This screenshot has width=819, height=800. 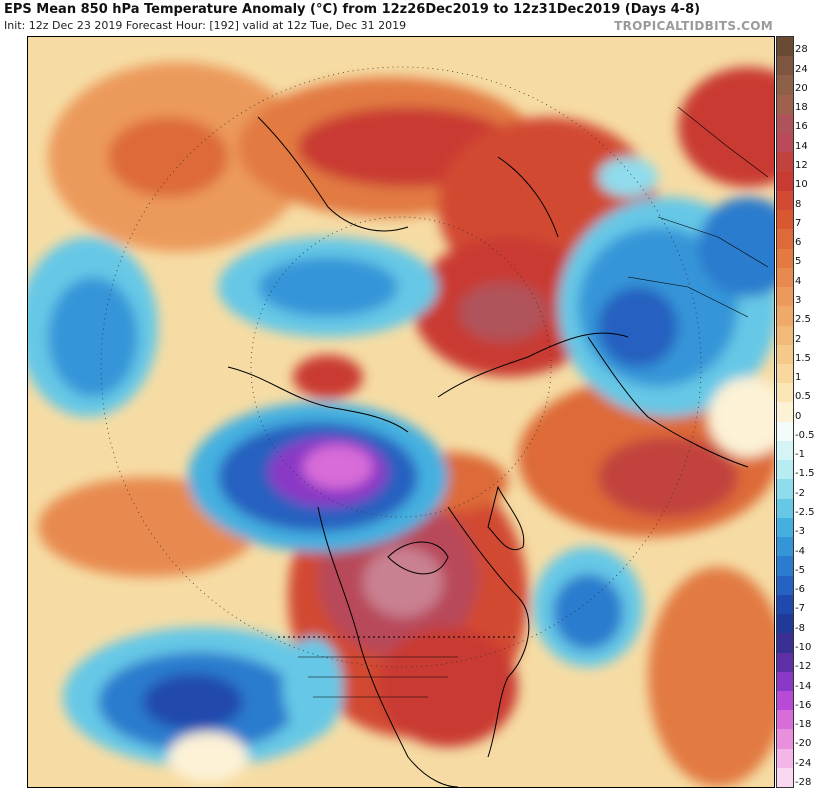 I want to click on colorbar-tick-label: 5, so click(x=798, y=262).